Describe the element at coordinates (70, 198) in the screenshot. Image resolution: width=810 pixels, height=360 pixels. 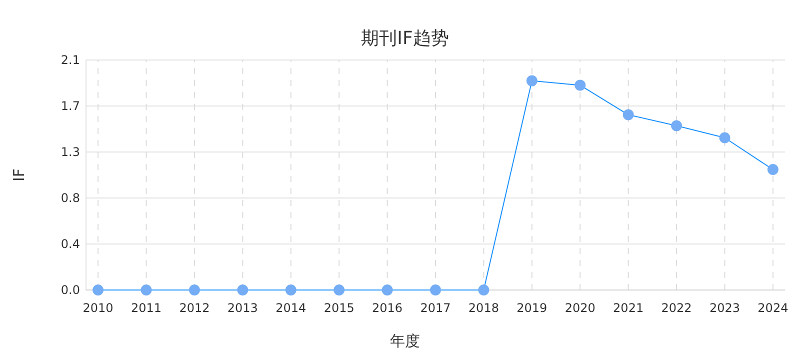
I see `y-tick-label: 0.8` at that location.